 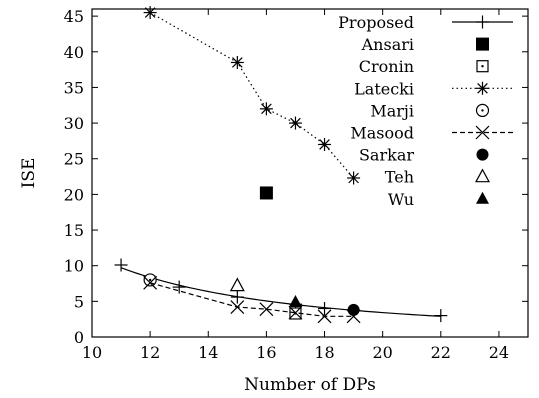 What do you see at coordinates (150, 352) in the screenshot?
I see `x-tick-label: 12` at bounding box center [150, 352].